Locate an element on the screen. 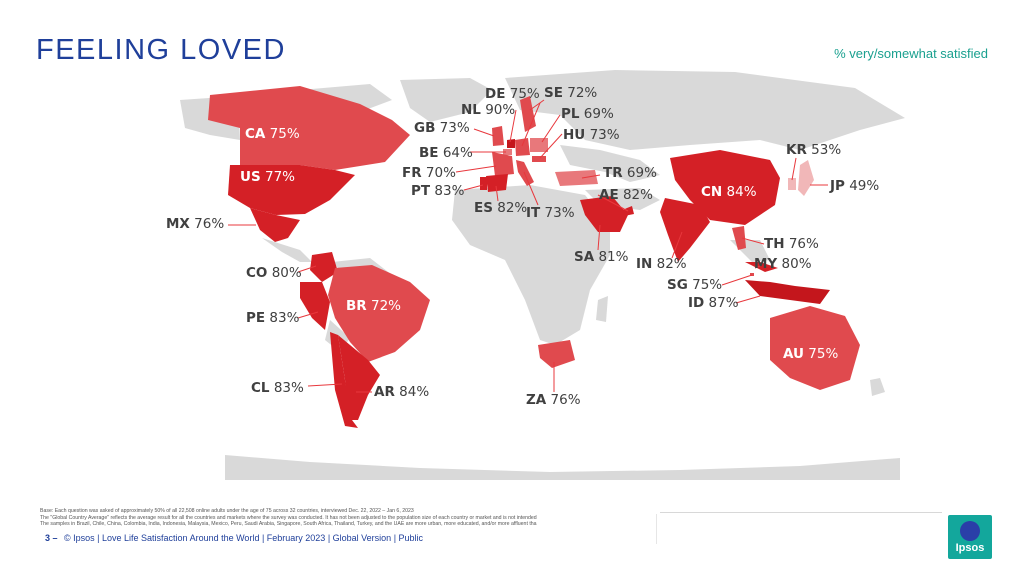 The width and height of the screenshot is (1024, 576). divider-vertical is located at coordinates (656, 529).